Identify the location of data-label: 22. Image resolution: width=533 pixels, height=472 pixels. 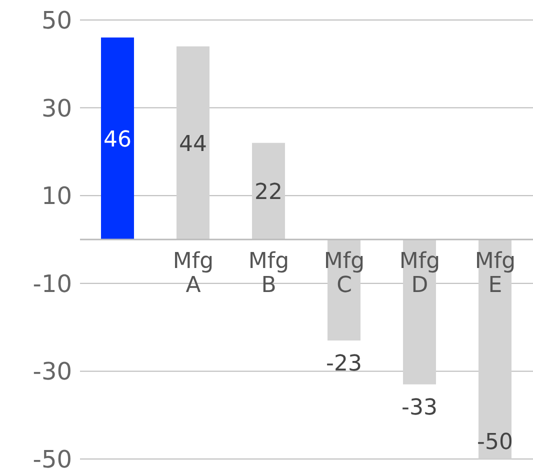
(268, 193).